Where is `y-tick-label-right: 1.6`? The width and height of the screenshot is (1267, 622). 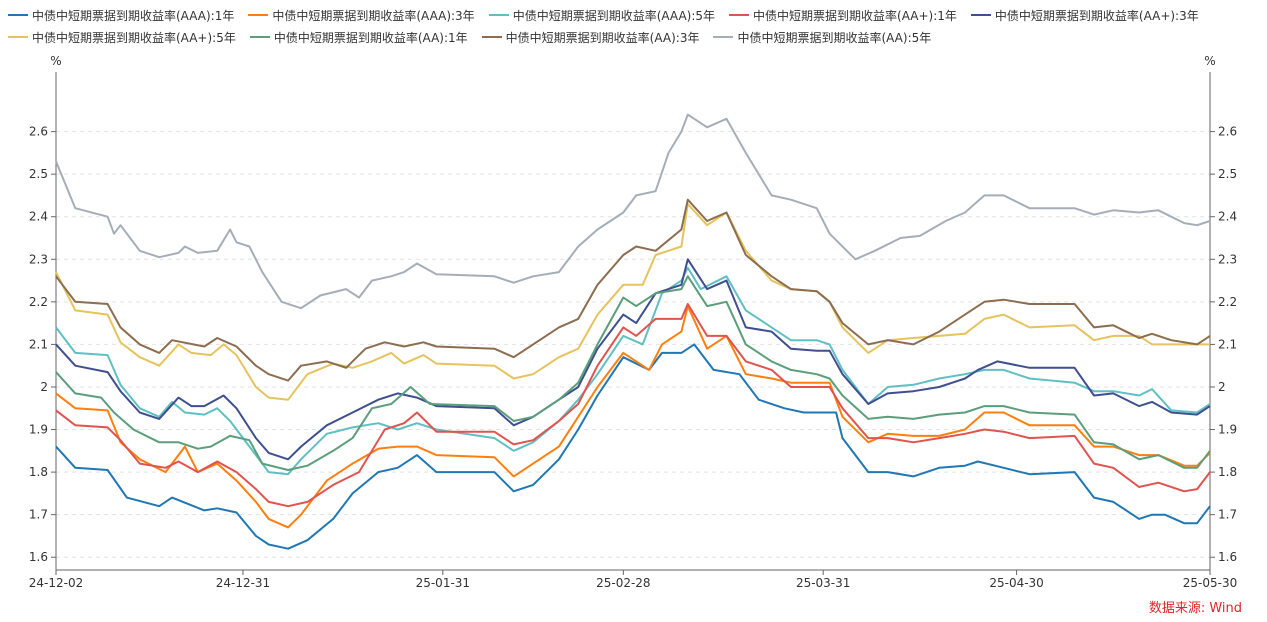 y-tick-label-right: 1.6 is located at coordinates (1227, 557).